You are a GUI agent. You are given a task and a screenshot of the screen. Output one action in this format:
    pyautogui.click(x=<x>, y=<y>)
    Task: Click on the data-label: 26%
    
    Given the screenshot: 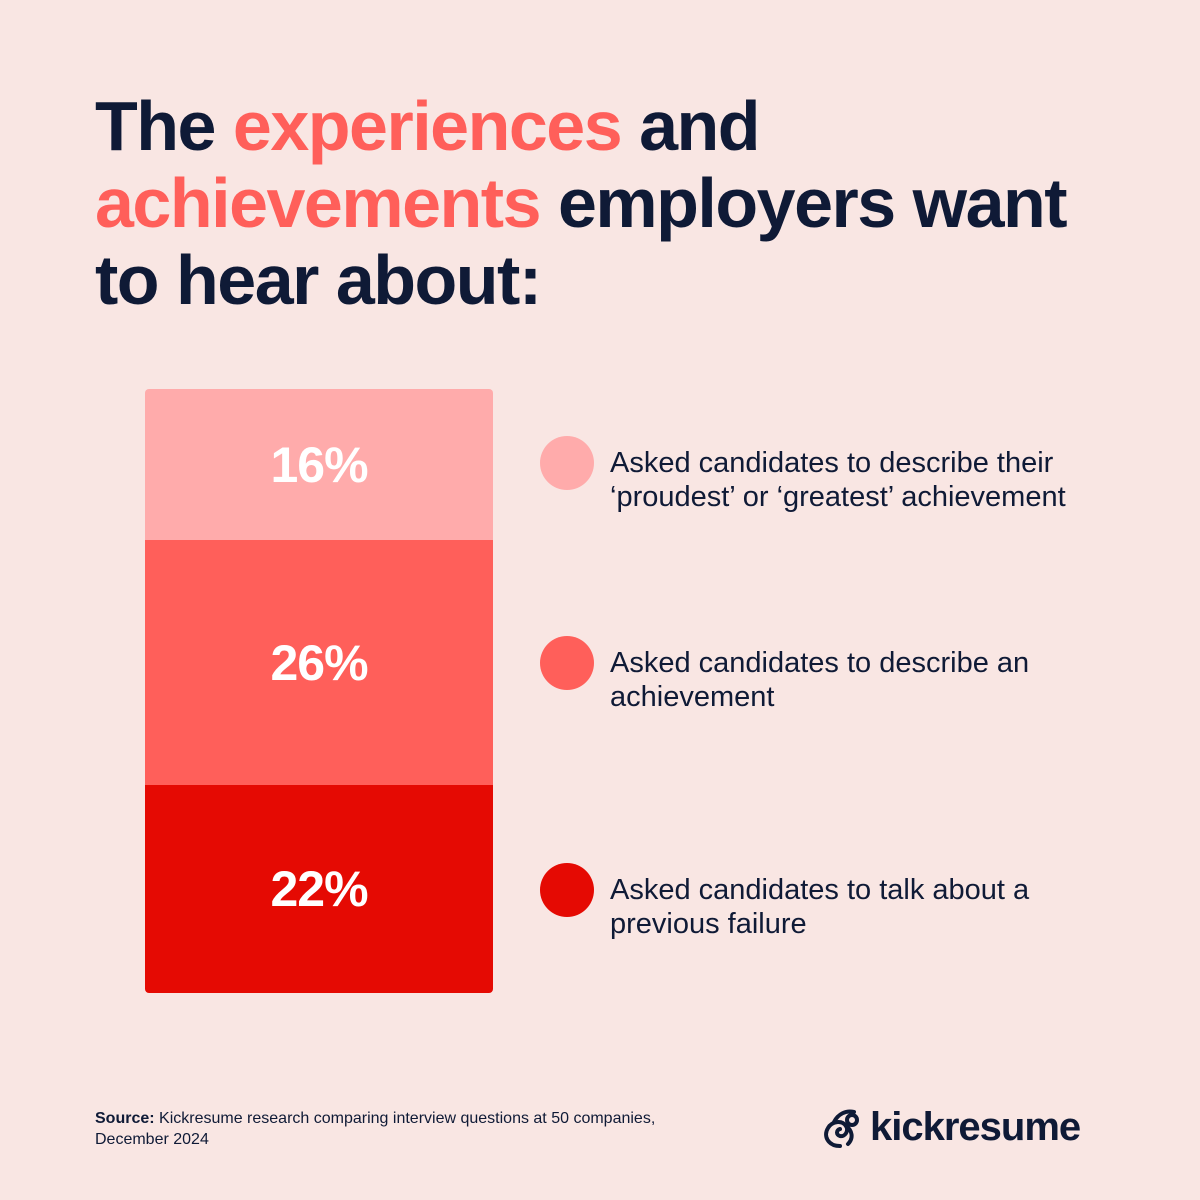 What is the action you would take?
    pyautogui.click(x=319, y=662)
    